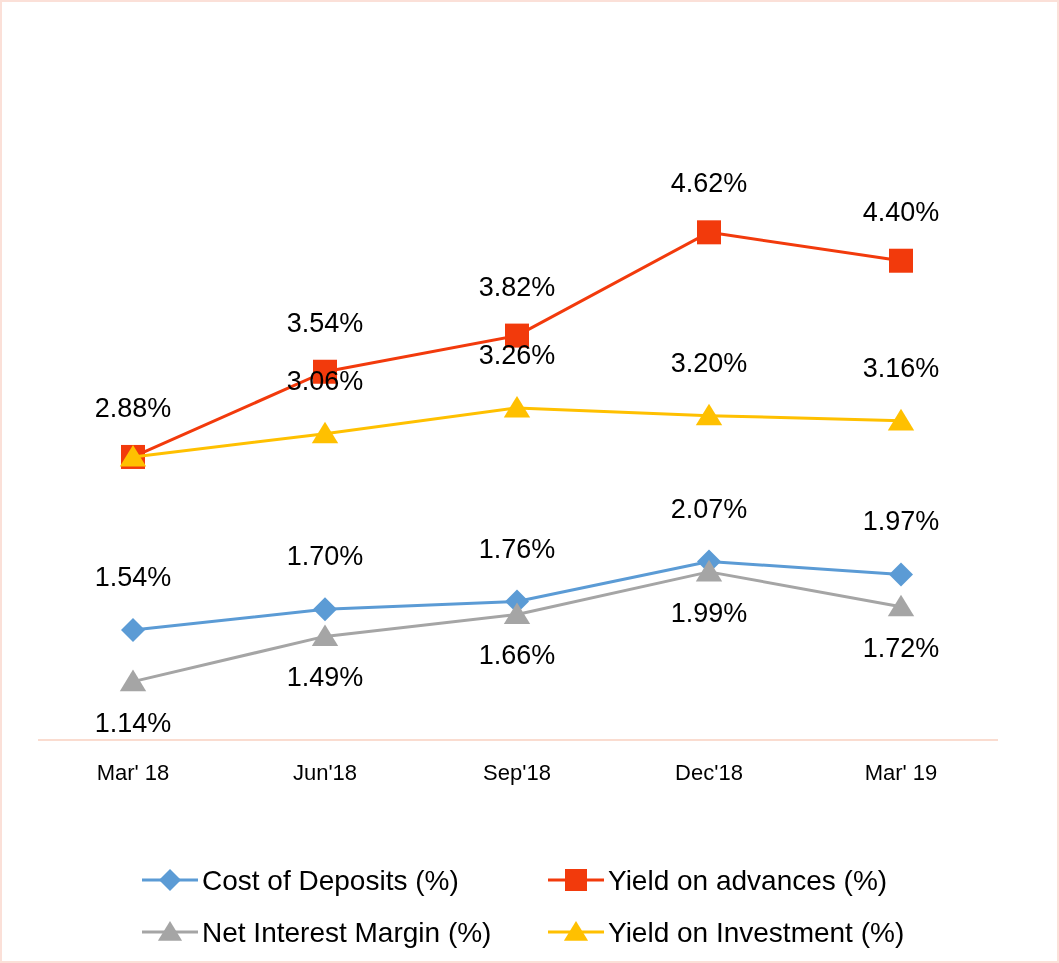 Image resolution: width=1059 pixels, height=963 pixels. What do you see at coordinates (709, 362) in the screenshot?
I see `data-label: 3.20%` at bounding box center [709, 362].